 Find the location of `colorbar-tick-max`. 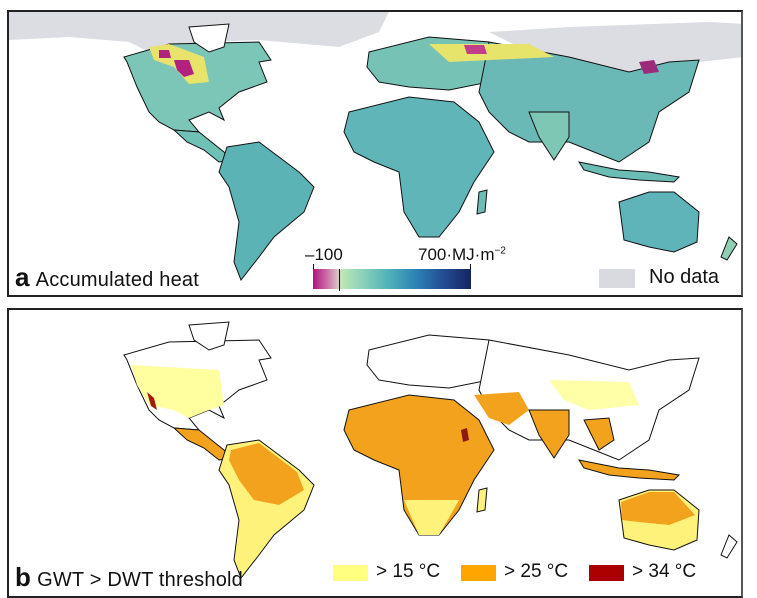

colorbar-tick-max is located at coordinates (470, 266).